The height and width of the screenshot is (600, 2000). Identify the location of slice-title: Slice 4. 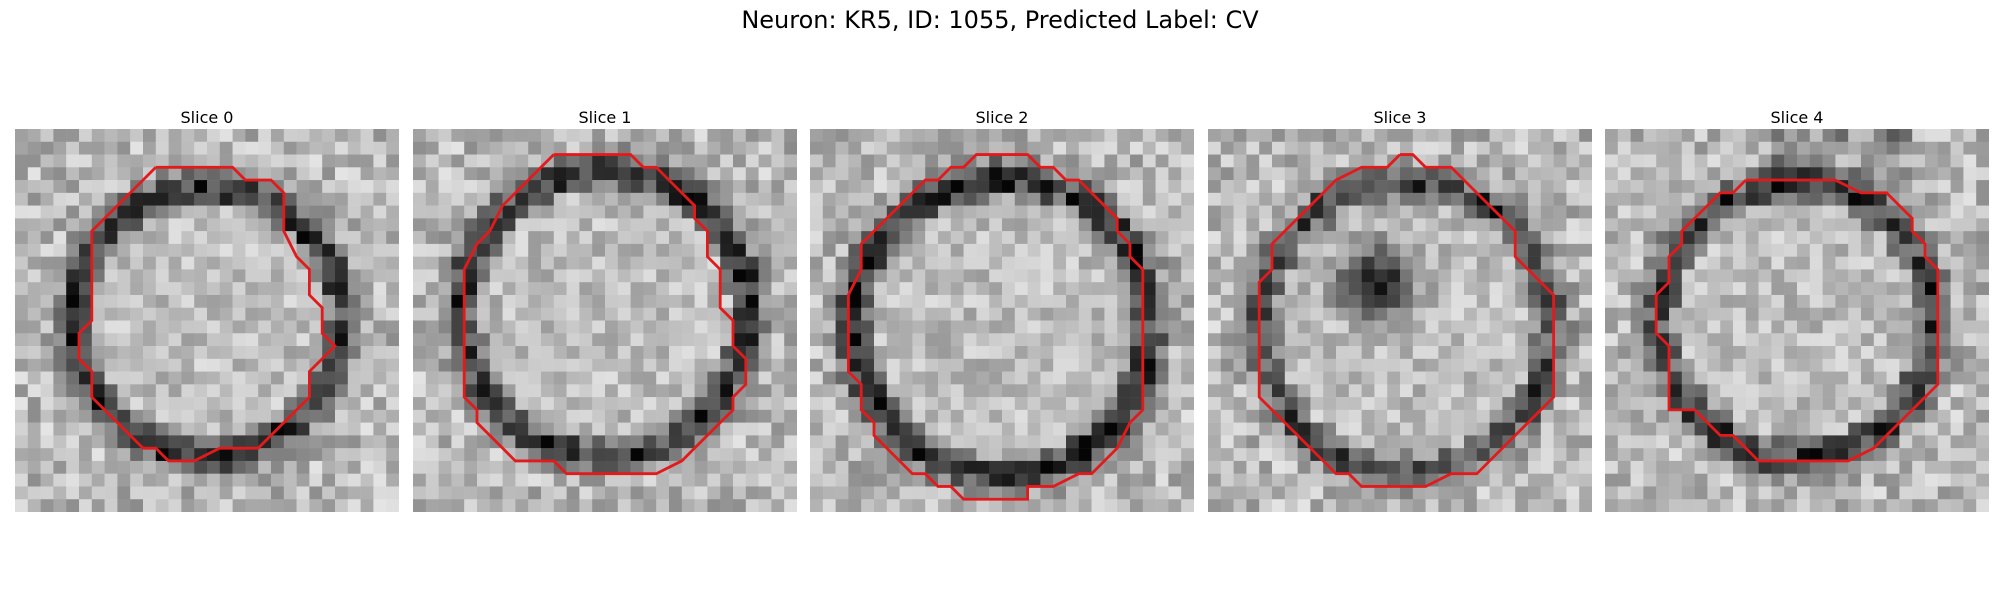
(1797, 117).